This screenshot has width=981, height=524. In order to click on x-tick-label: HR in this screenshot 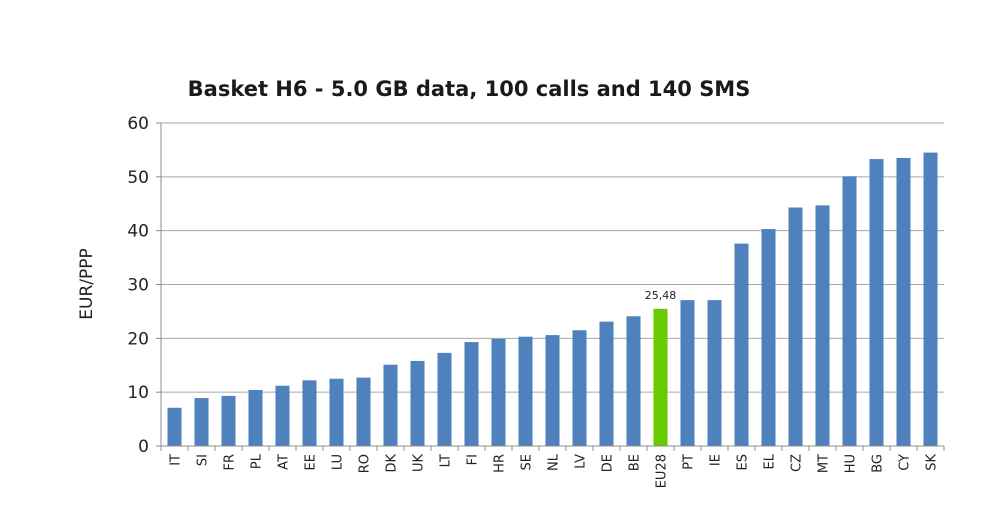, I will do `click(500, 463)`.